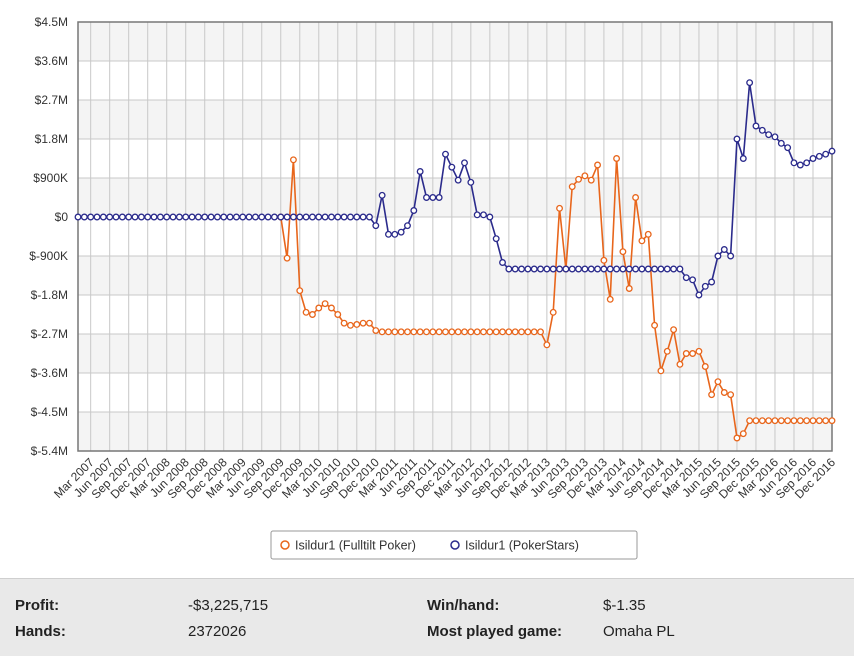 The image size is (854, 656). Describe the element at coordinates (40, 631) in the screenshot. I see `hands-label: Hands:` at that location.